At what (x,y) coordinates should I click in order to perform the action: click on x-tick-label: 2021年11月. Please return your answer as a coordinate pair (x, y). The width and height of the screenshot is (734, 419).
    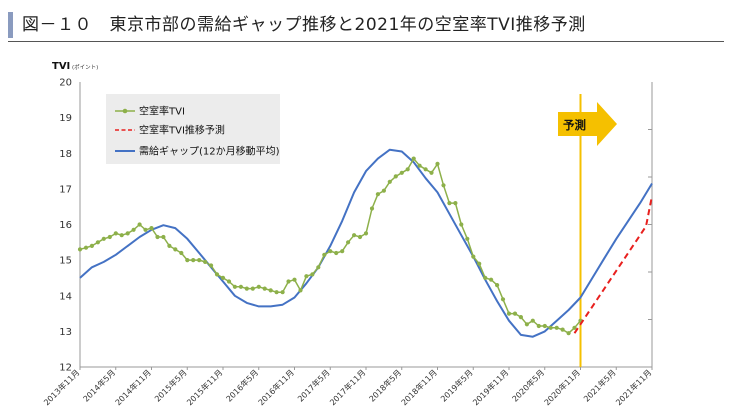
    Looking at the image, I should click on (633, 387).